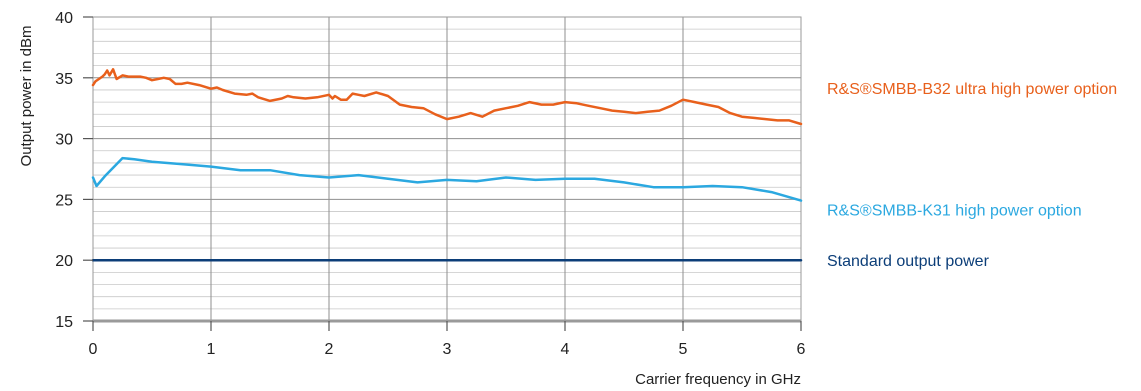 The width and height of the screenshot is (1141, 391). What do you see at coordinates (801, 349) in the screenshot?
I see `x-tick-label: 6` at bounding box center [801, 349].